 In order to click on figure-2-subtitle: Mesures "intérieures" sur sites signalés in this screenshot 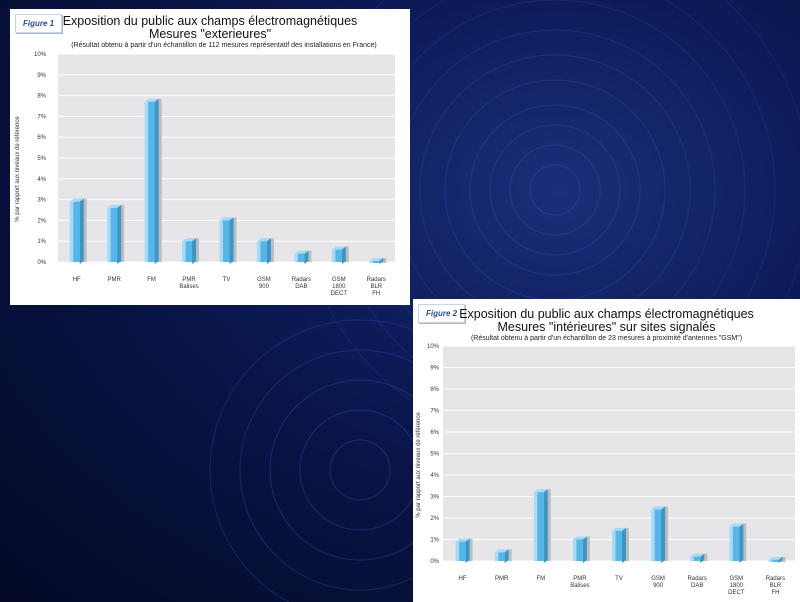, I will do `click(606, 327)`.